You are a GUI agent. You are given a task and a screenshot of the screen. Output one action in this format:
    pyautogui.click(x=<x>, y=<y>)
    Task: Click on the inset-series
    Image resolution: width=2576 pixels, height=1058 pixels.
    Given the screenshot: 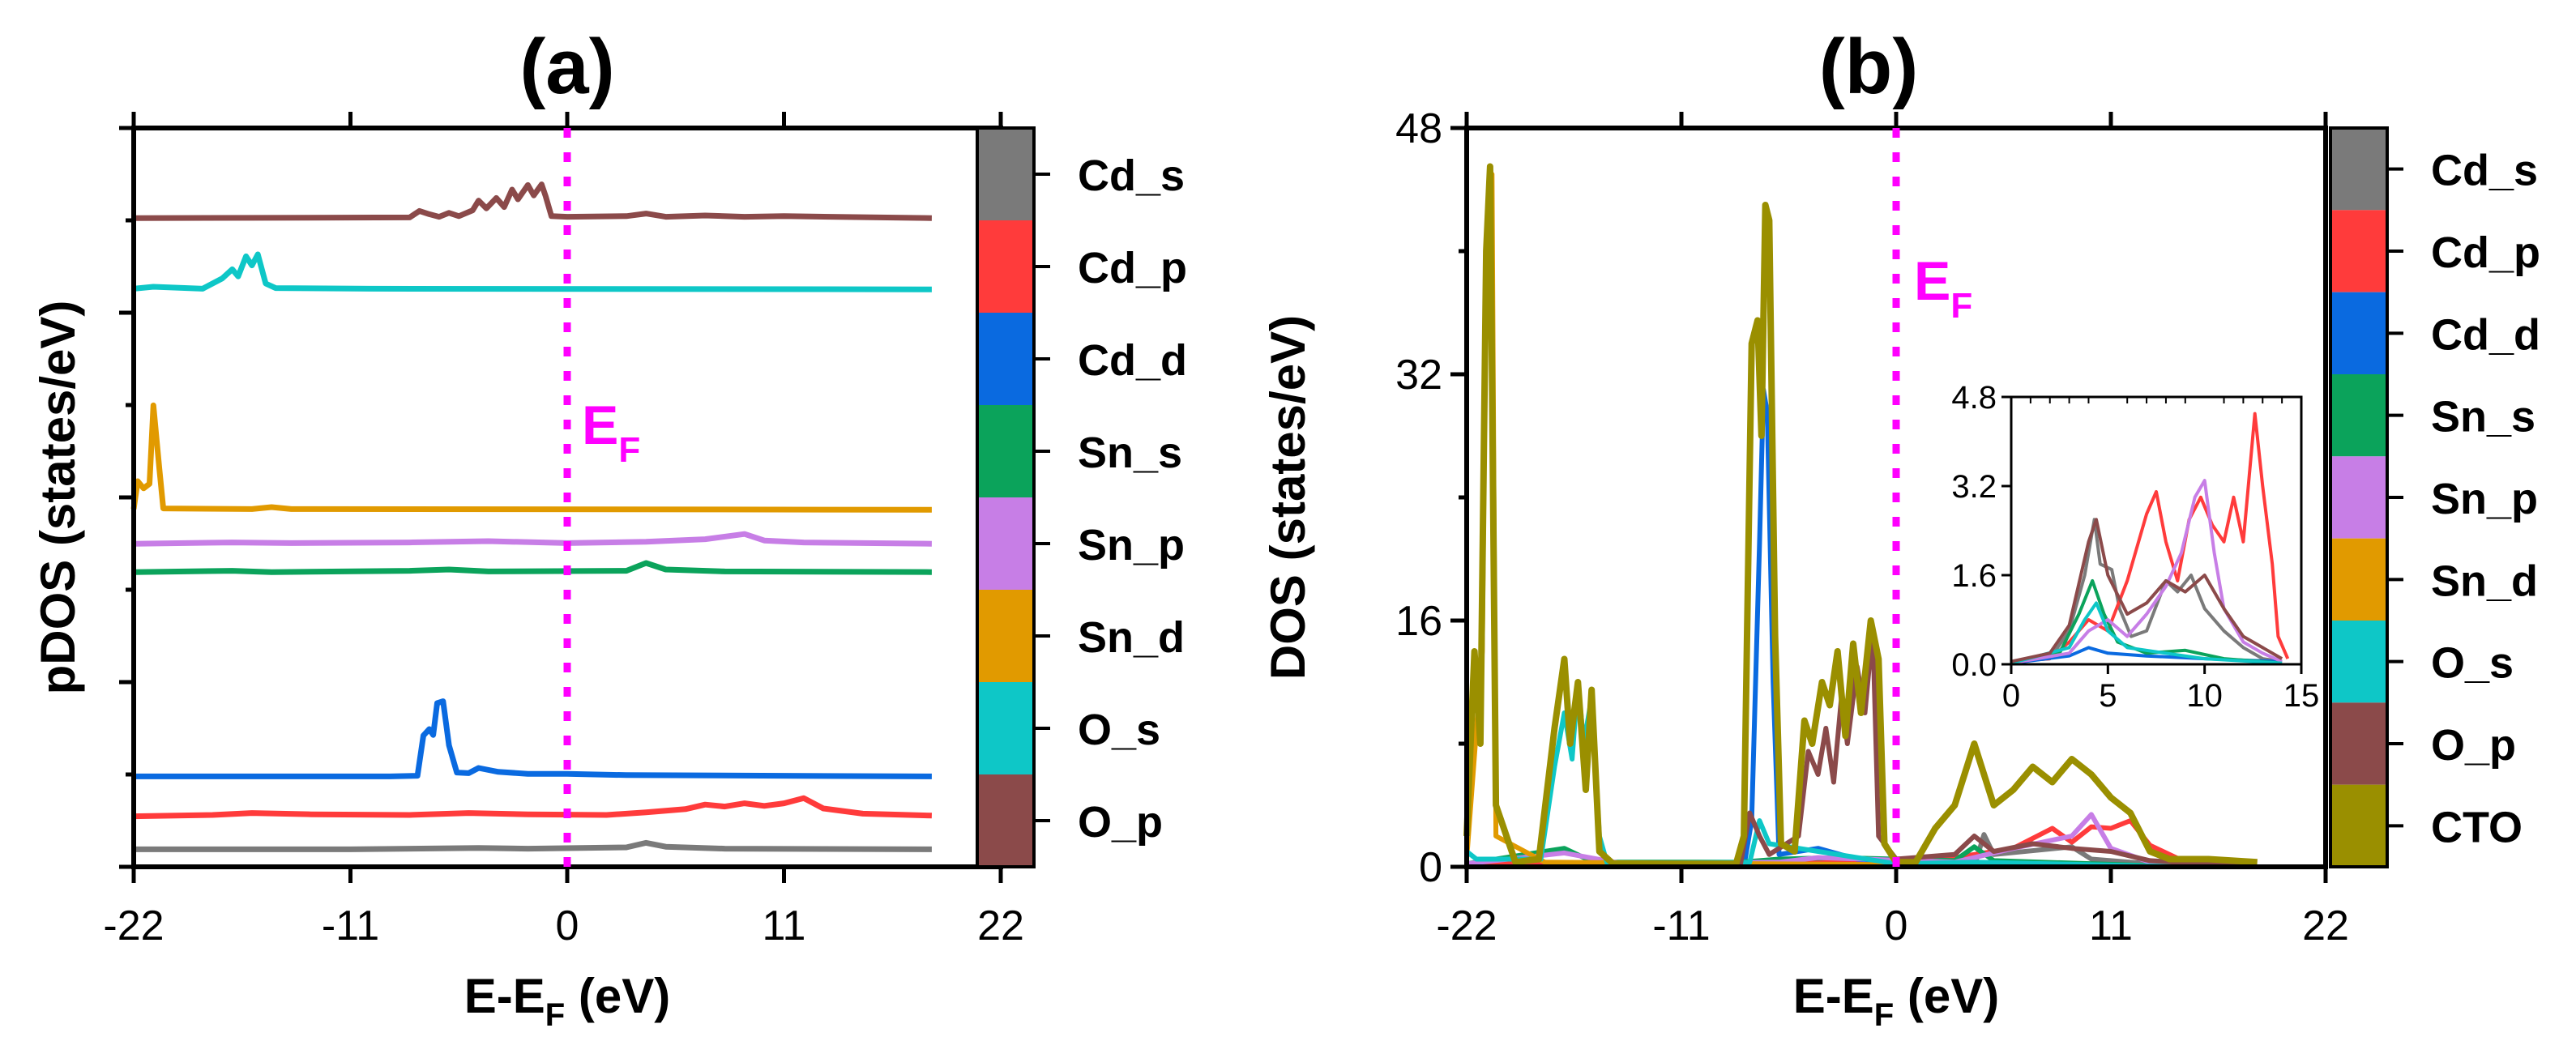 What is the action you would take?
    pyautogui.click(x=2150, y=538)
    